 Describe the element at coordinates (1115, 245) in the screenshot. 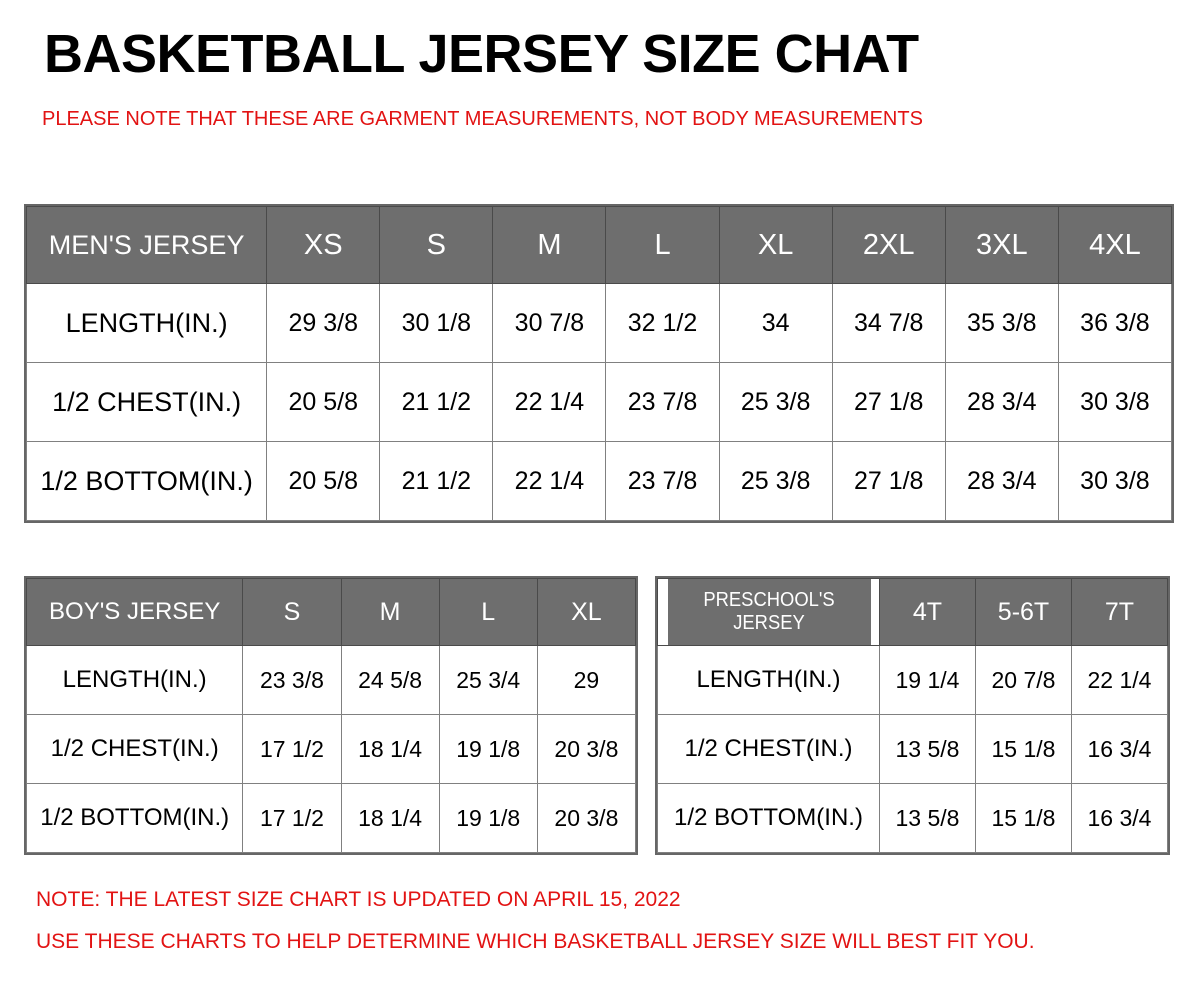

I see `mens-size-header-4xl: 4XL` at that location.